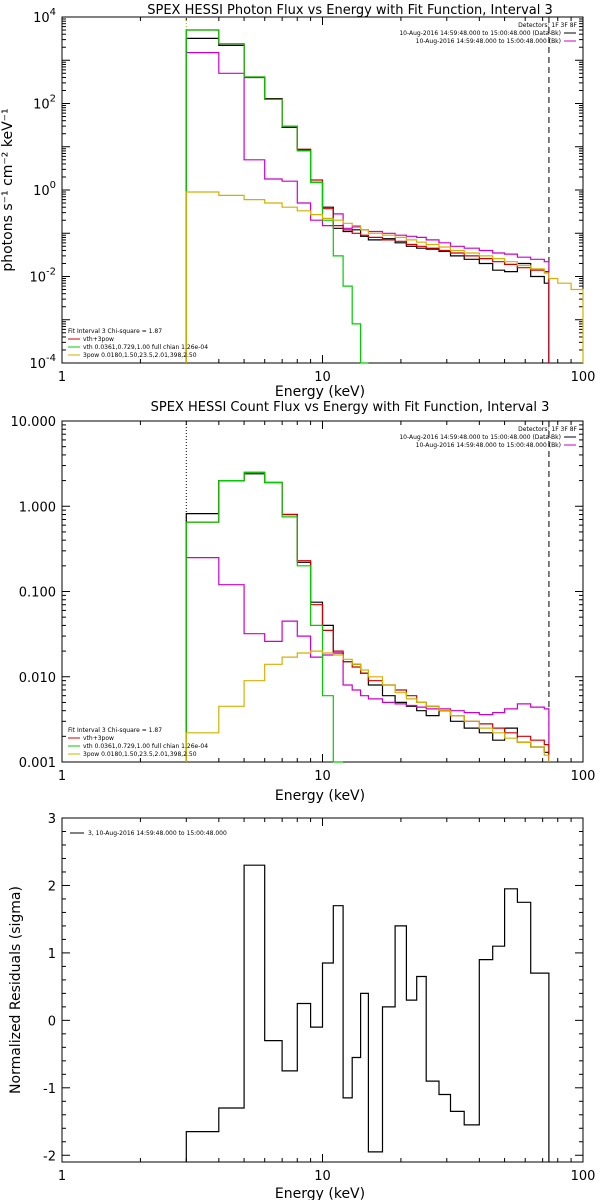  I want to click on series-line-vth-3pow, so click(367, 616).